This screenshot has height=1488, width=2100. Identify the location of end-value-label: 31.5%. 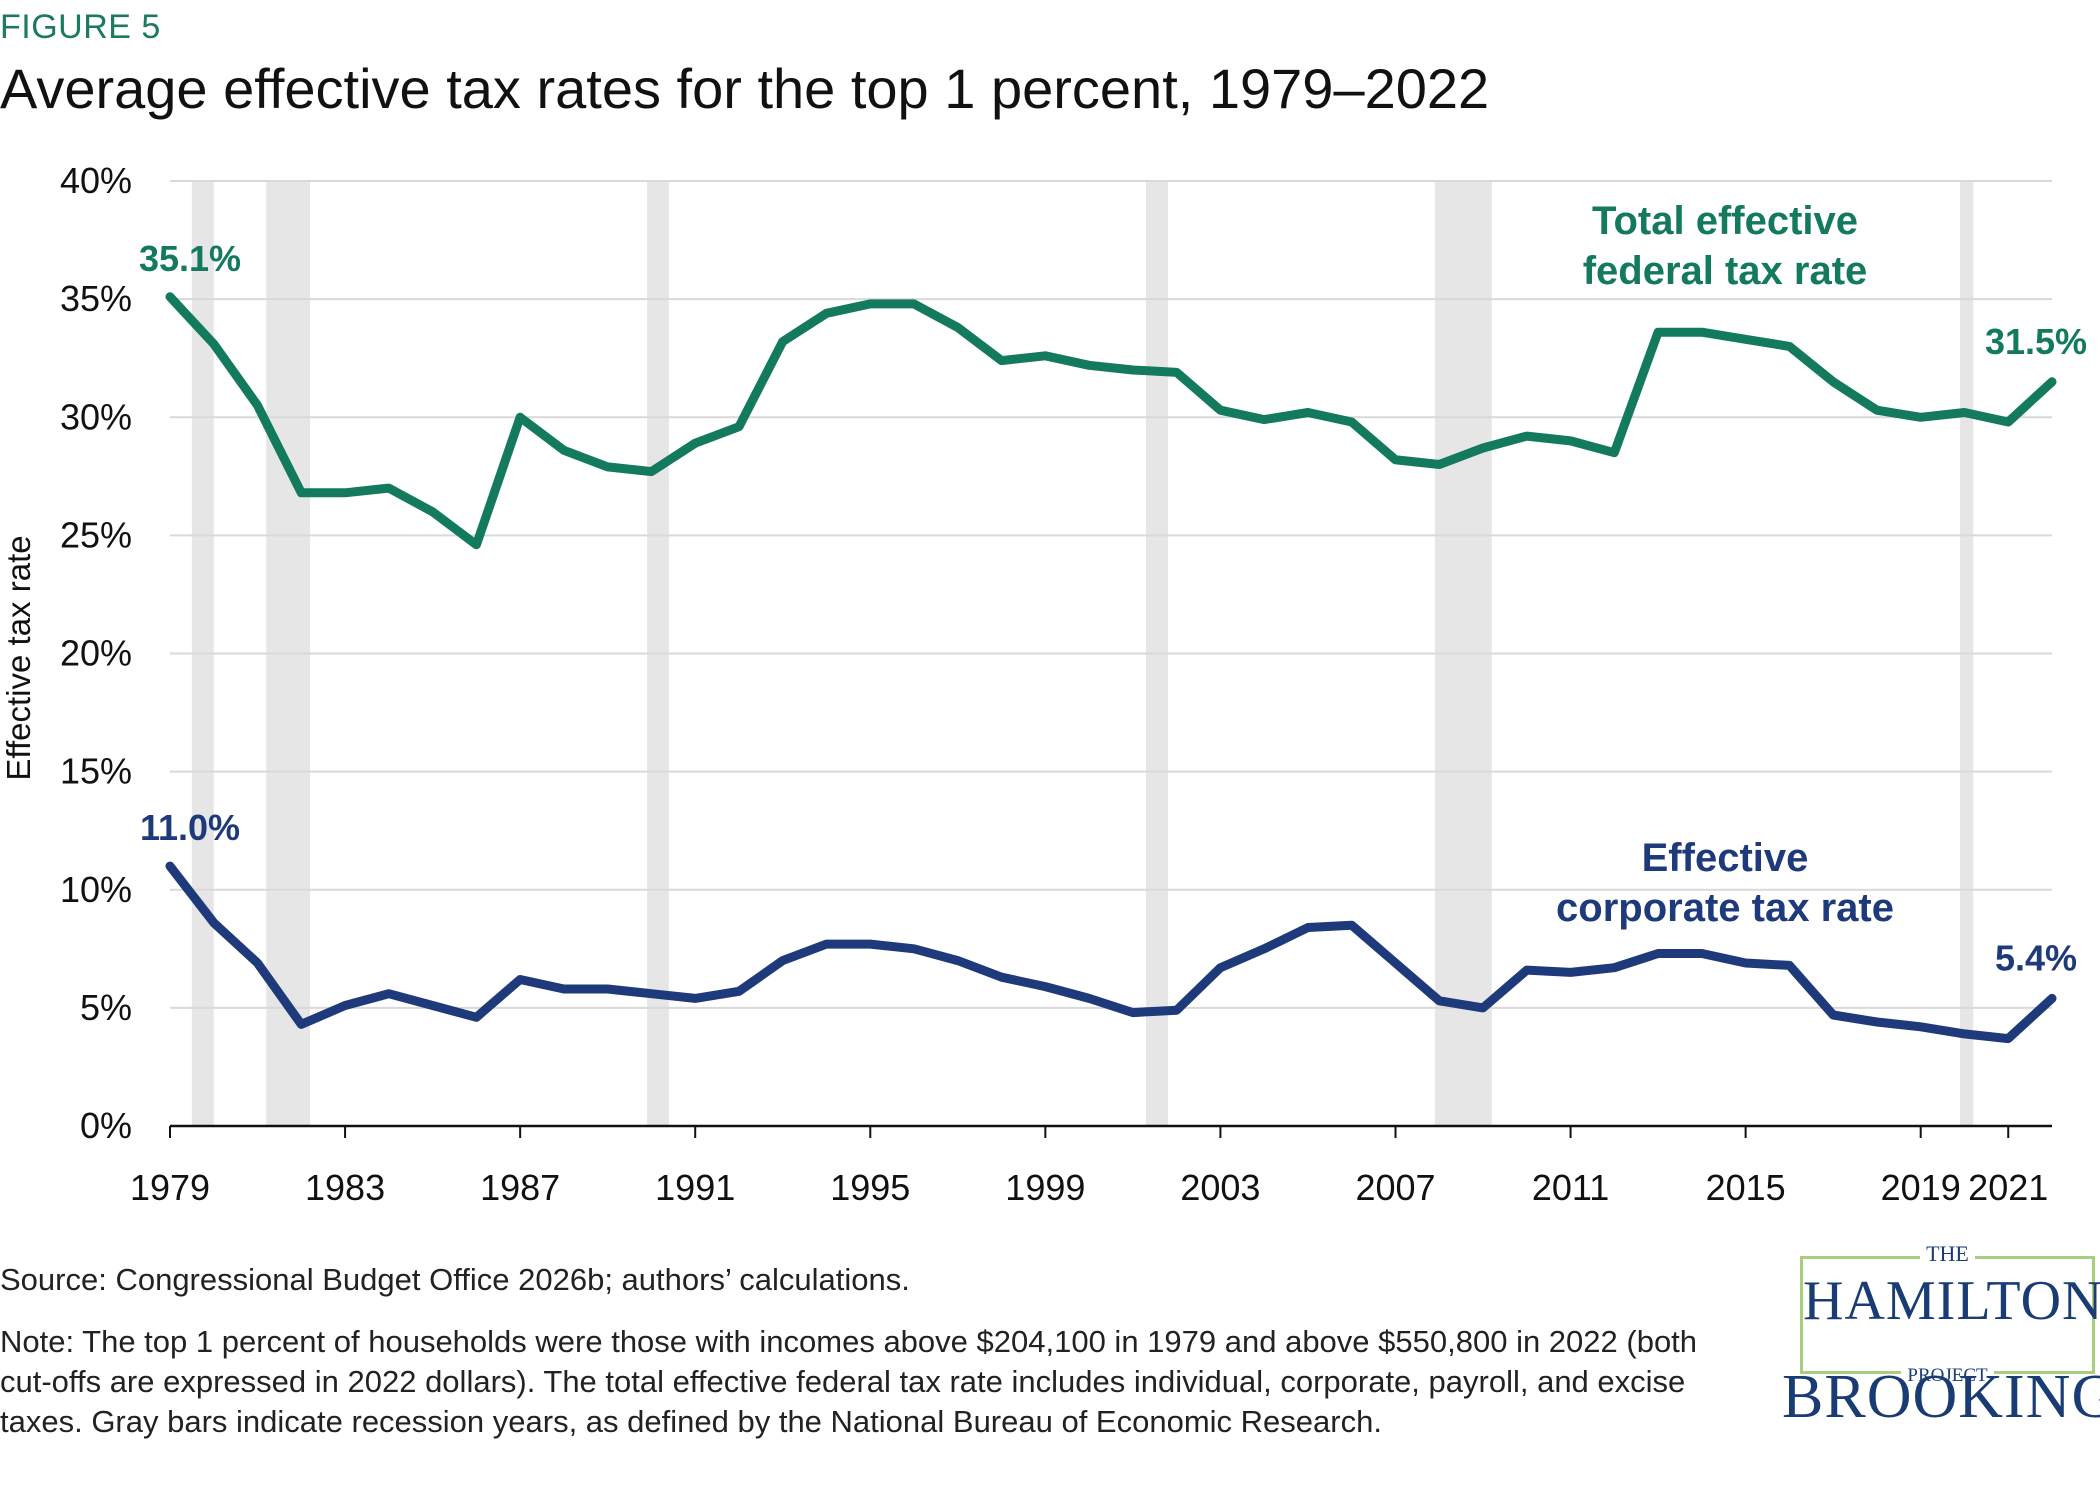
(2036, 341).